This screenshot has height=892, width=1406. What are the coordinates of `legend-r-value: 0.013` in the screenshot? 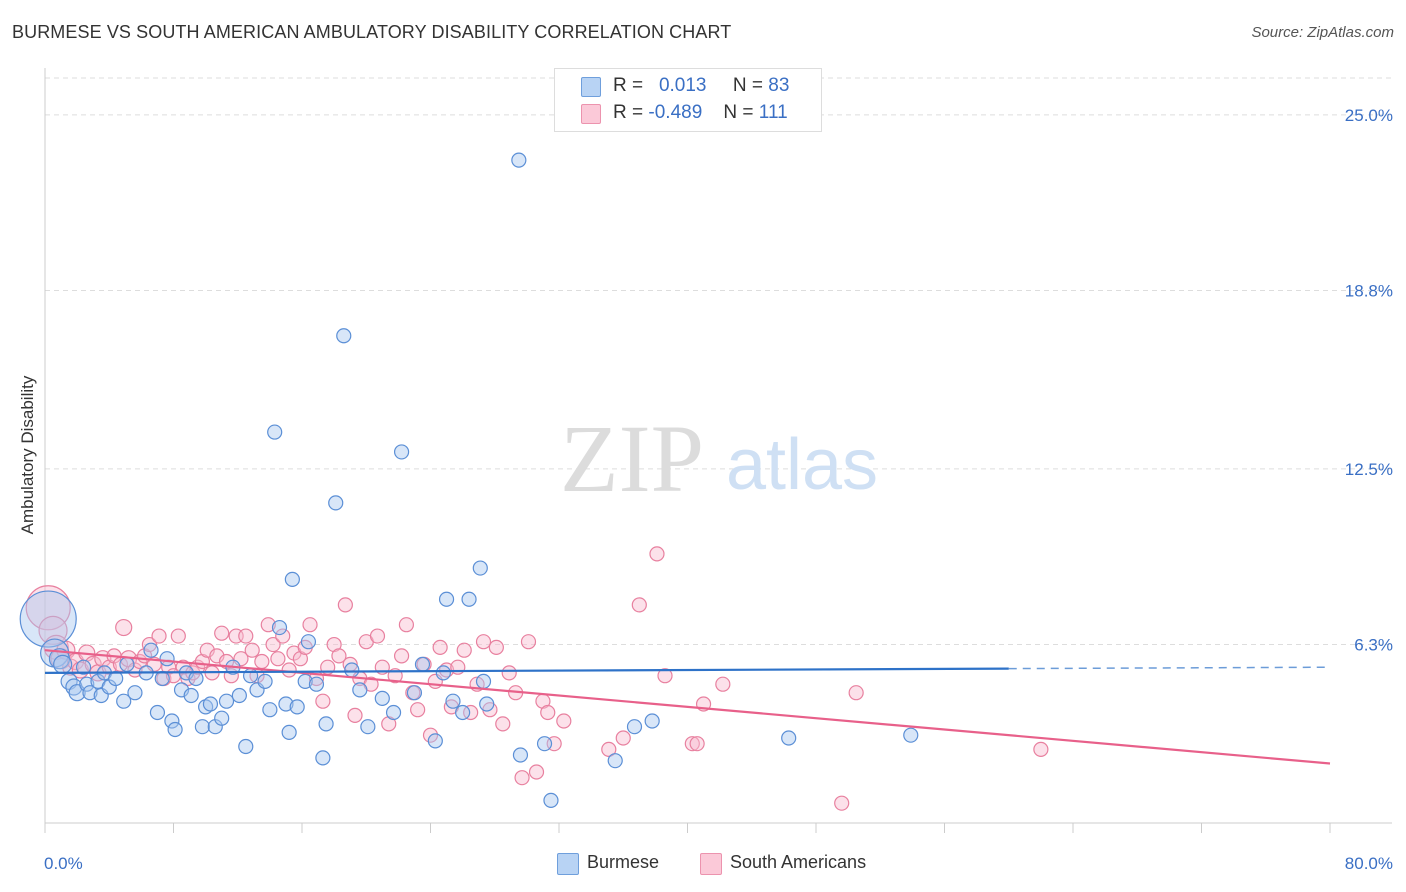 It's located at (682, 85).